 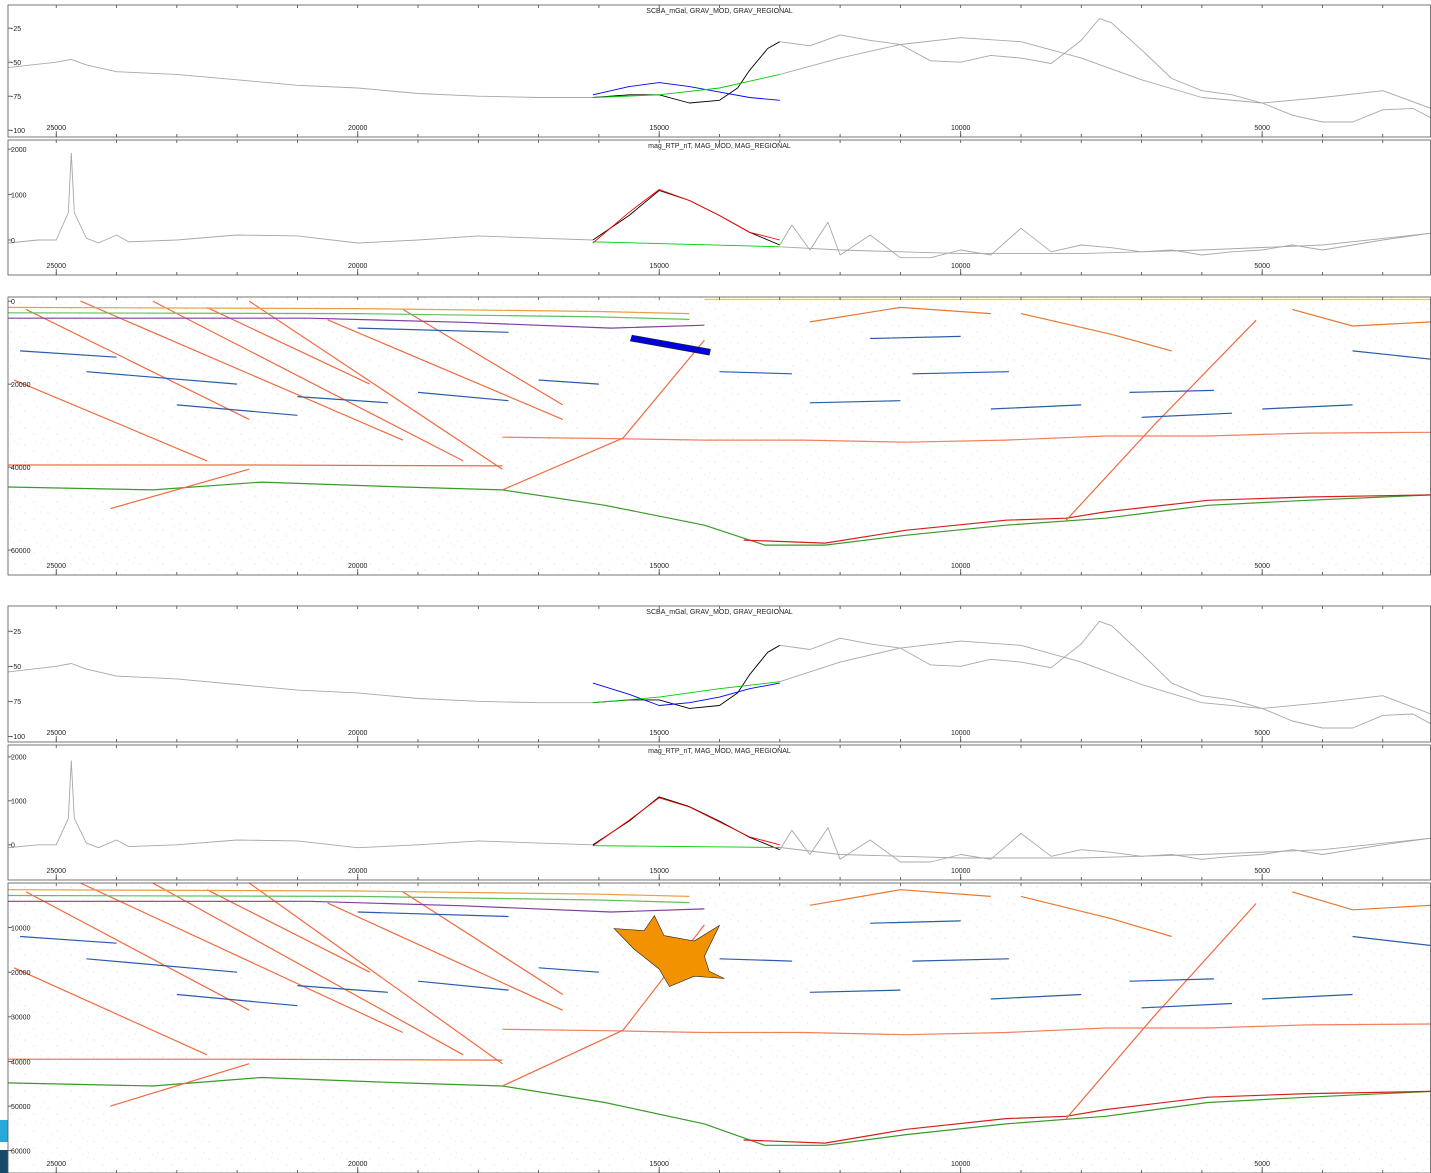 I want to click on y-tick-label: -100, so click(x=18, y=131).